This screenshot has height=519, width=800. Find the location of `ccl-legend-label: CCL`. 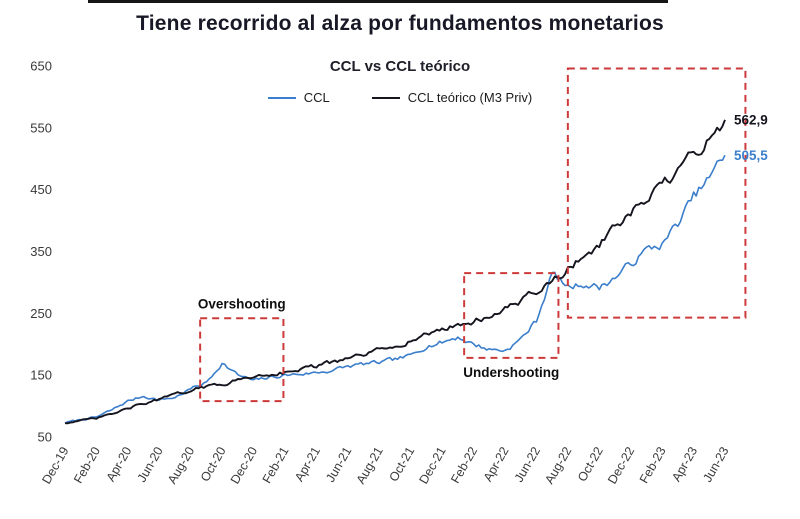

ccl-legend-label: CCL is located at coordinates (316, 97).